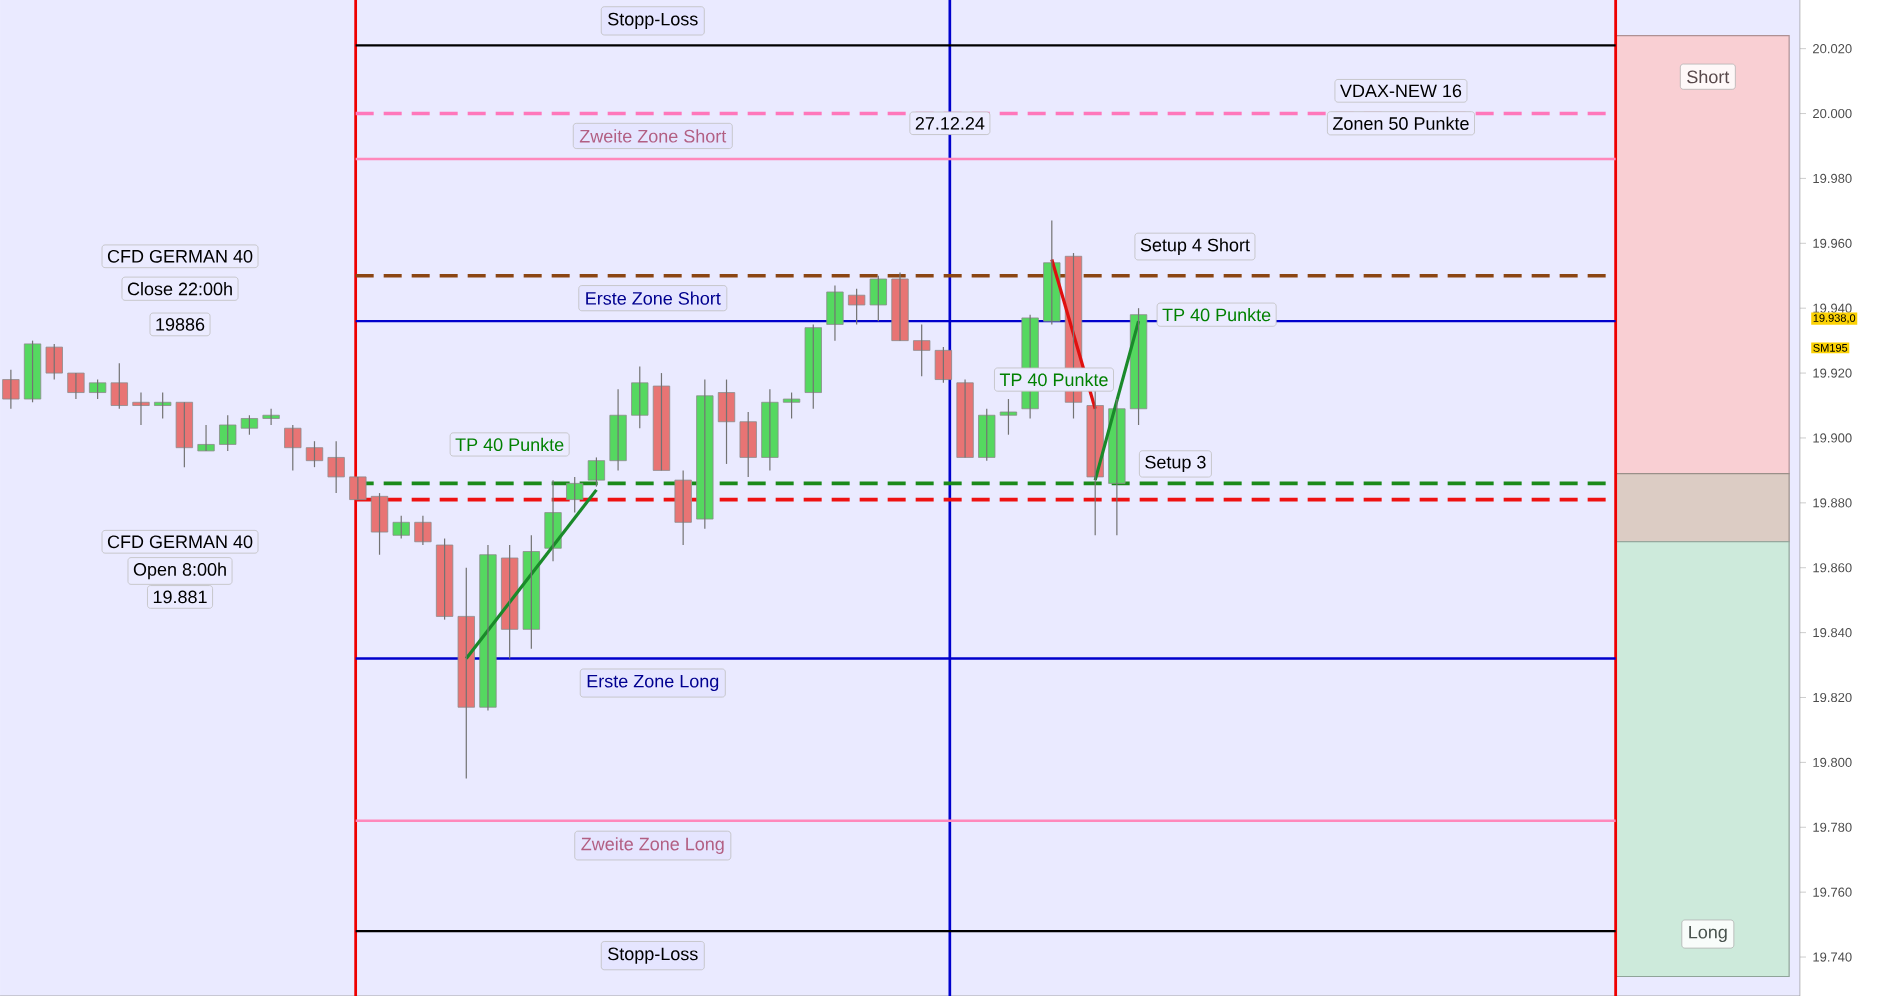  What do you see at coordinates (180, 597) in the screenshot?
I see `annotation: 19.881` at bounding box center [180, 597].